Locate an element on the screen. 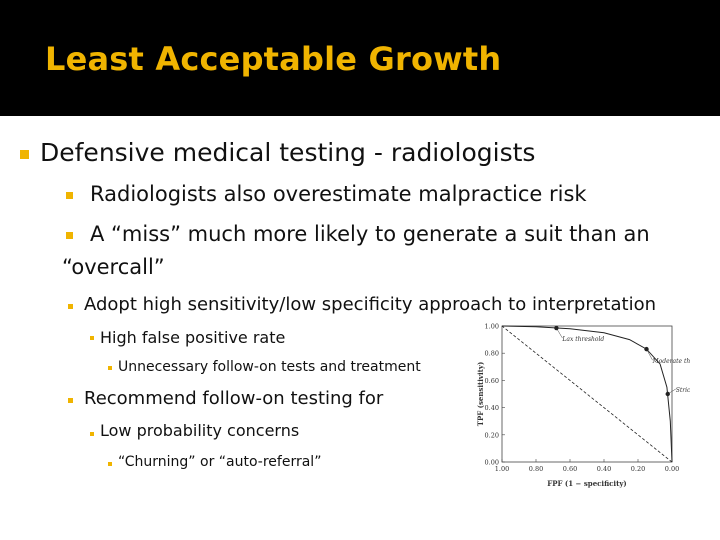  threshold-label: Moderate threshold is located at coordinates (671, 361).